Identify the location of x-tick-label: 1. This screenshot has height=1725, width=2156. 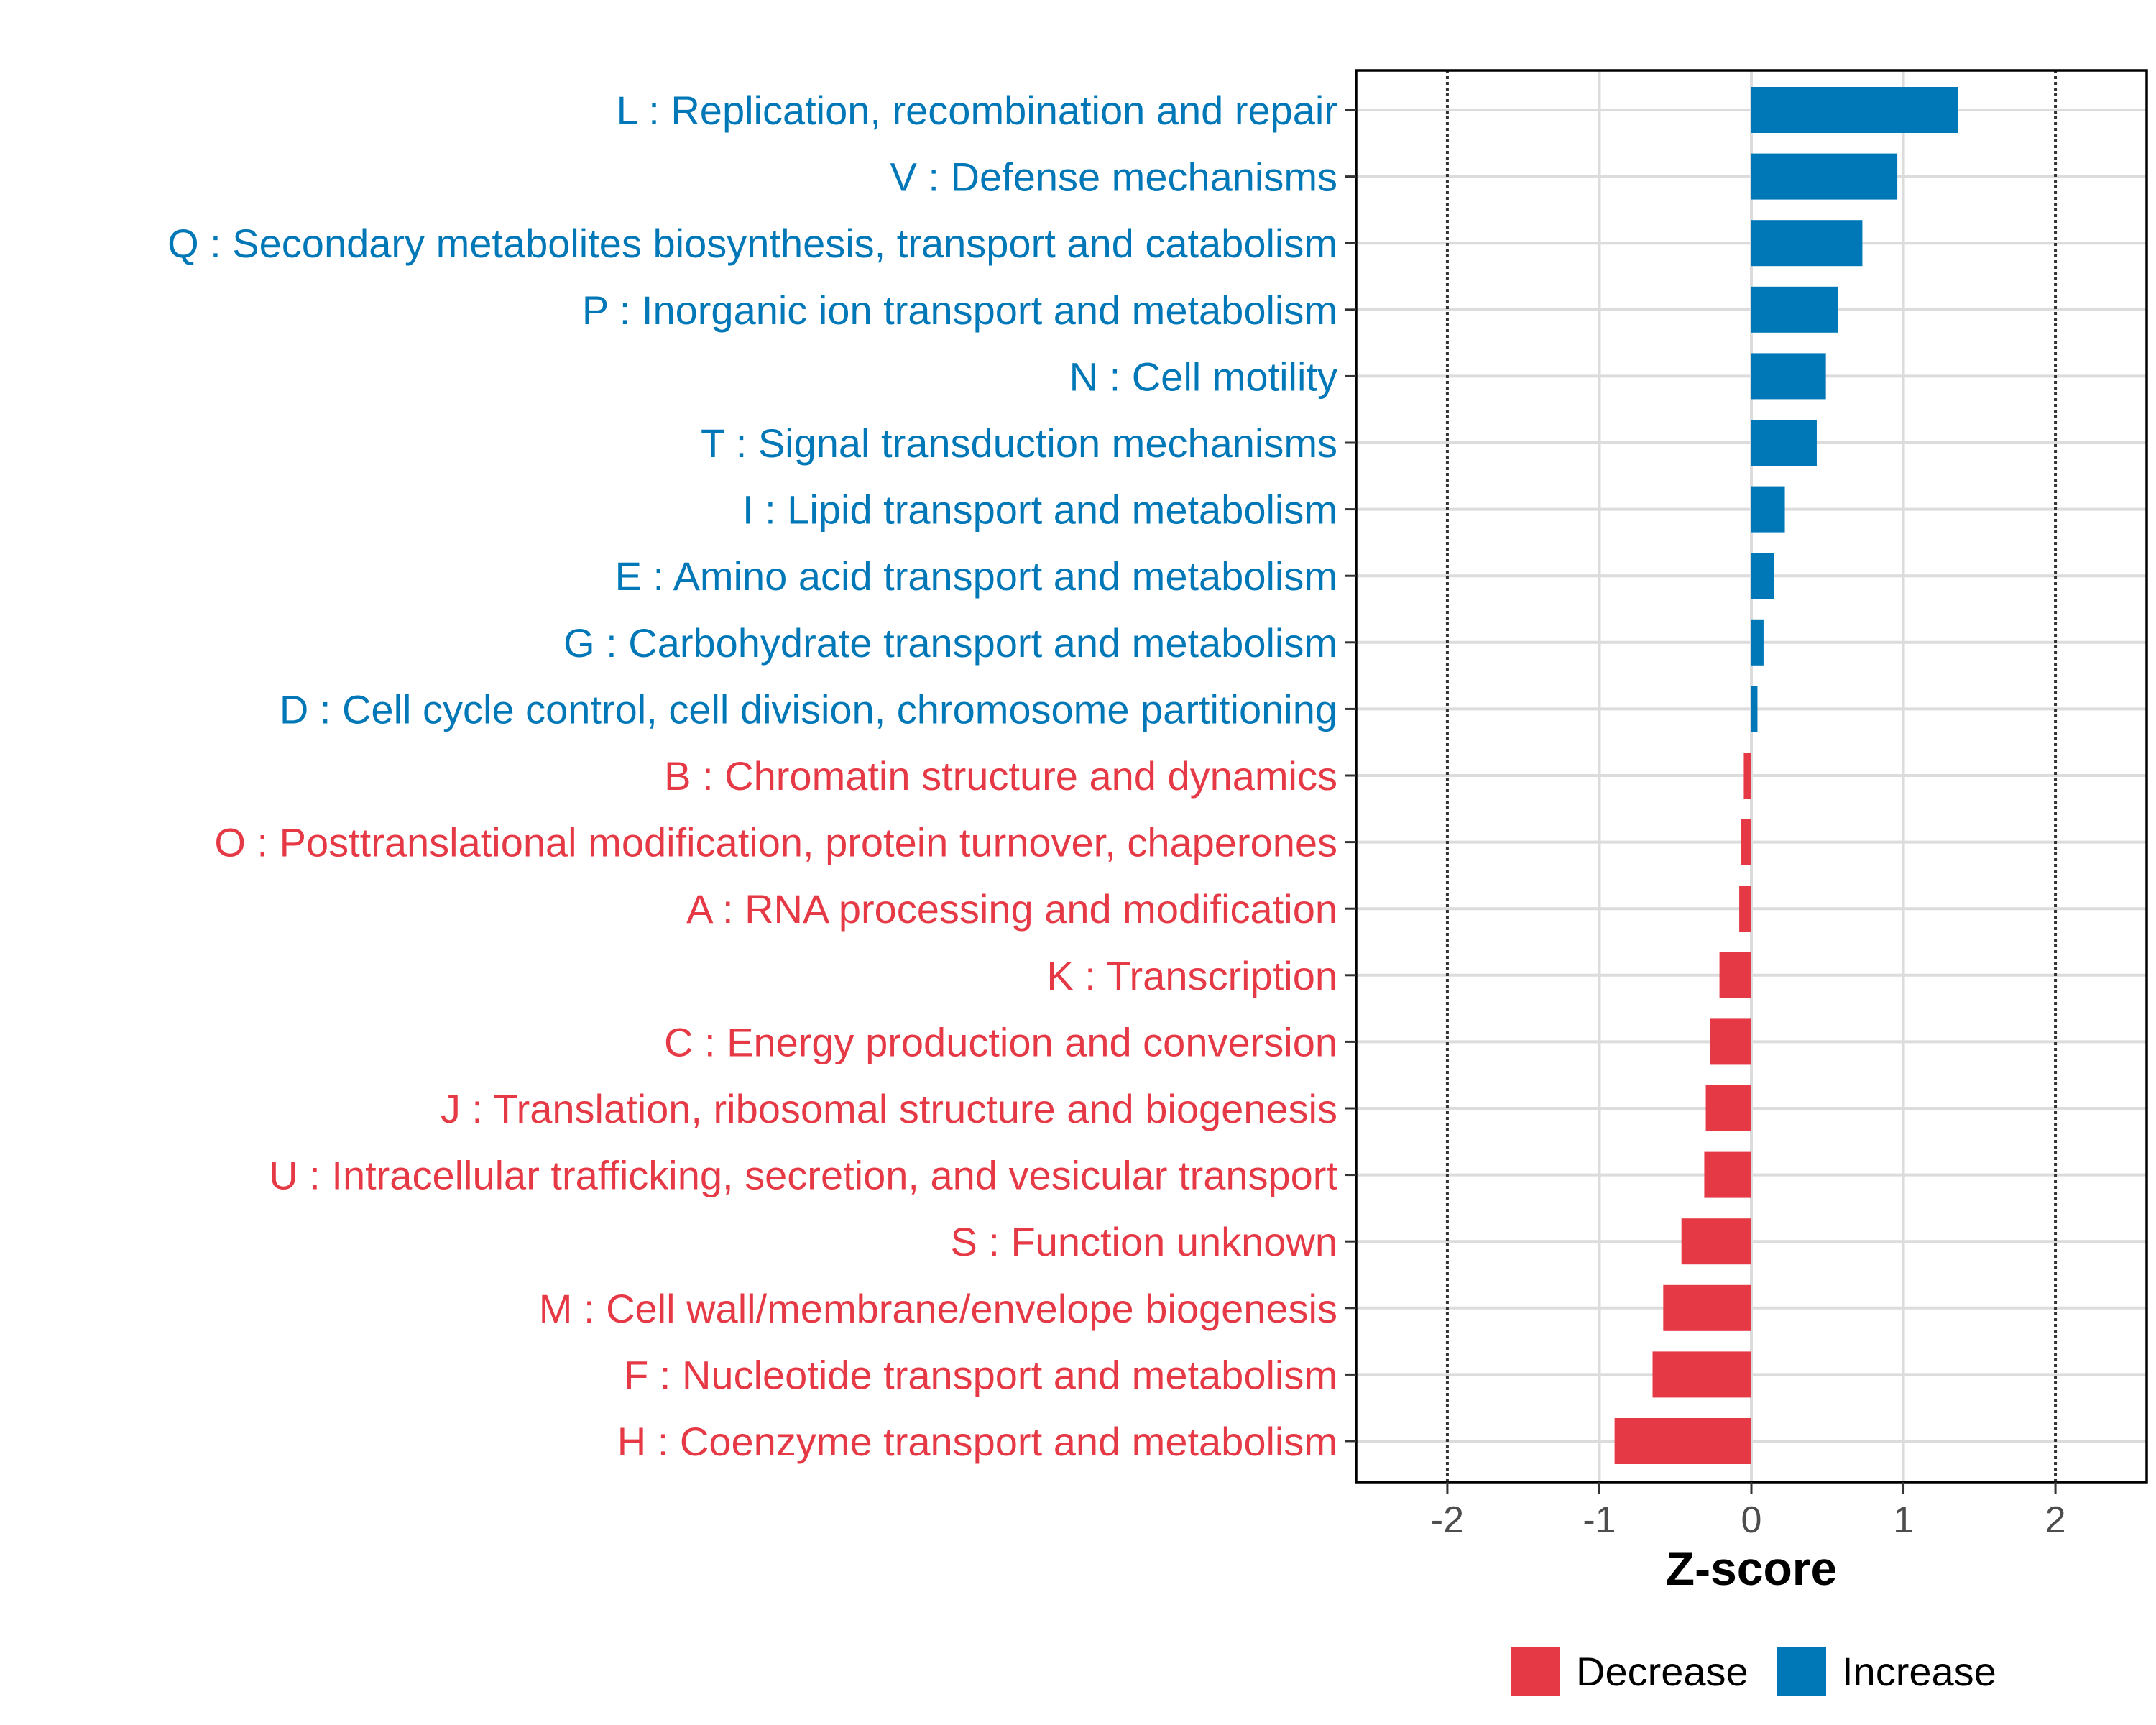
(1904, 1520).